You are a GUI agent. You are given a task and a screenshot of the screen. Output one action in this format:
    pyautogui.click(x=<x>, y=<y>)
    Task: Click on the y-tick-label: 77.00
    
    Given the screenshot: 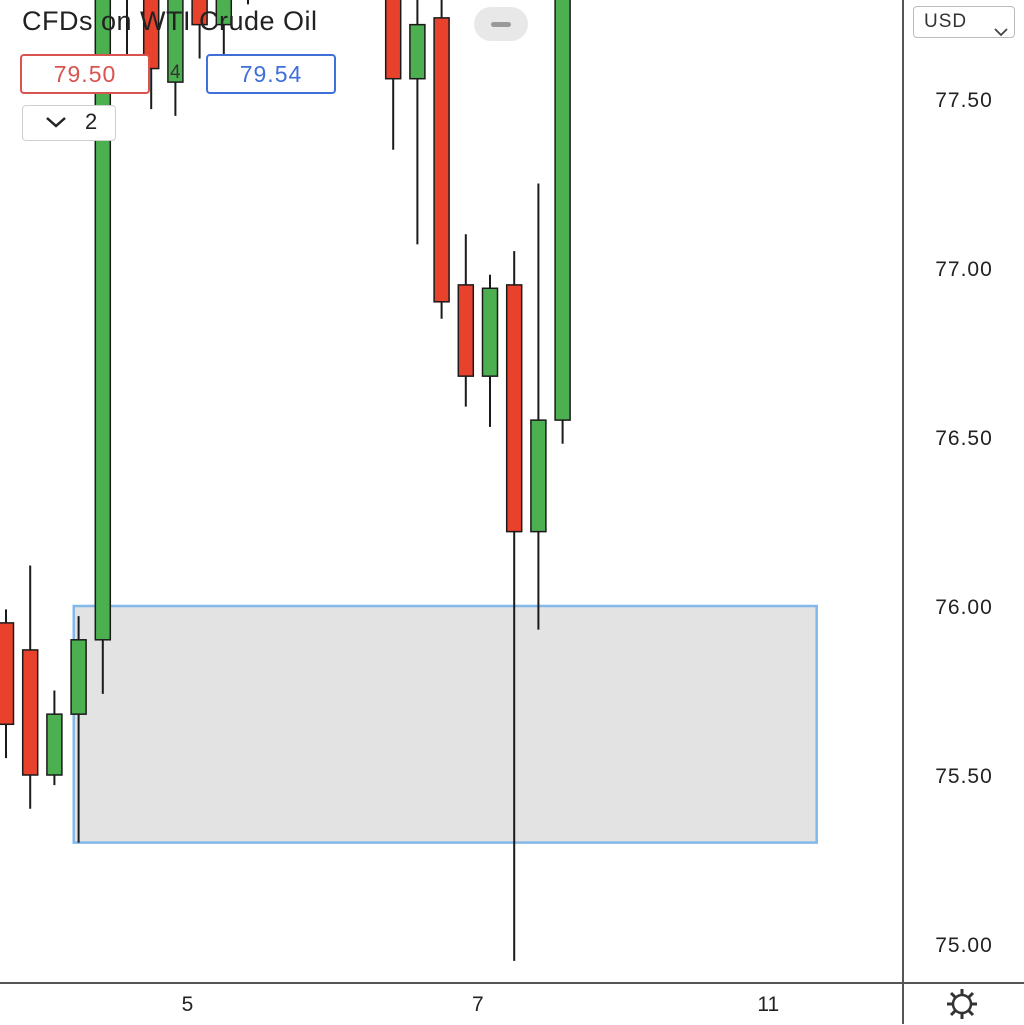 What is the action you would take?
    pyautogui.click(x=964, y=269)
    